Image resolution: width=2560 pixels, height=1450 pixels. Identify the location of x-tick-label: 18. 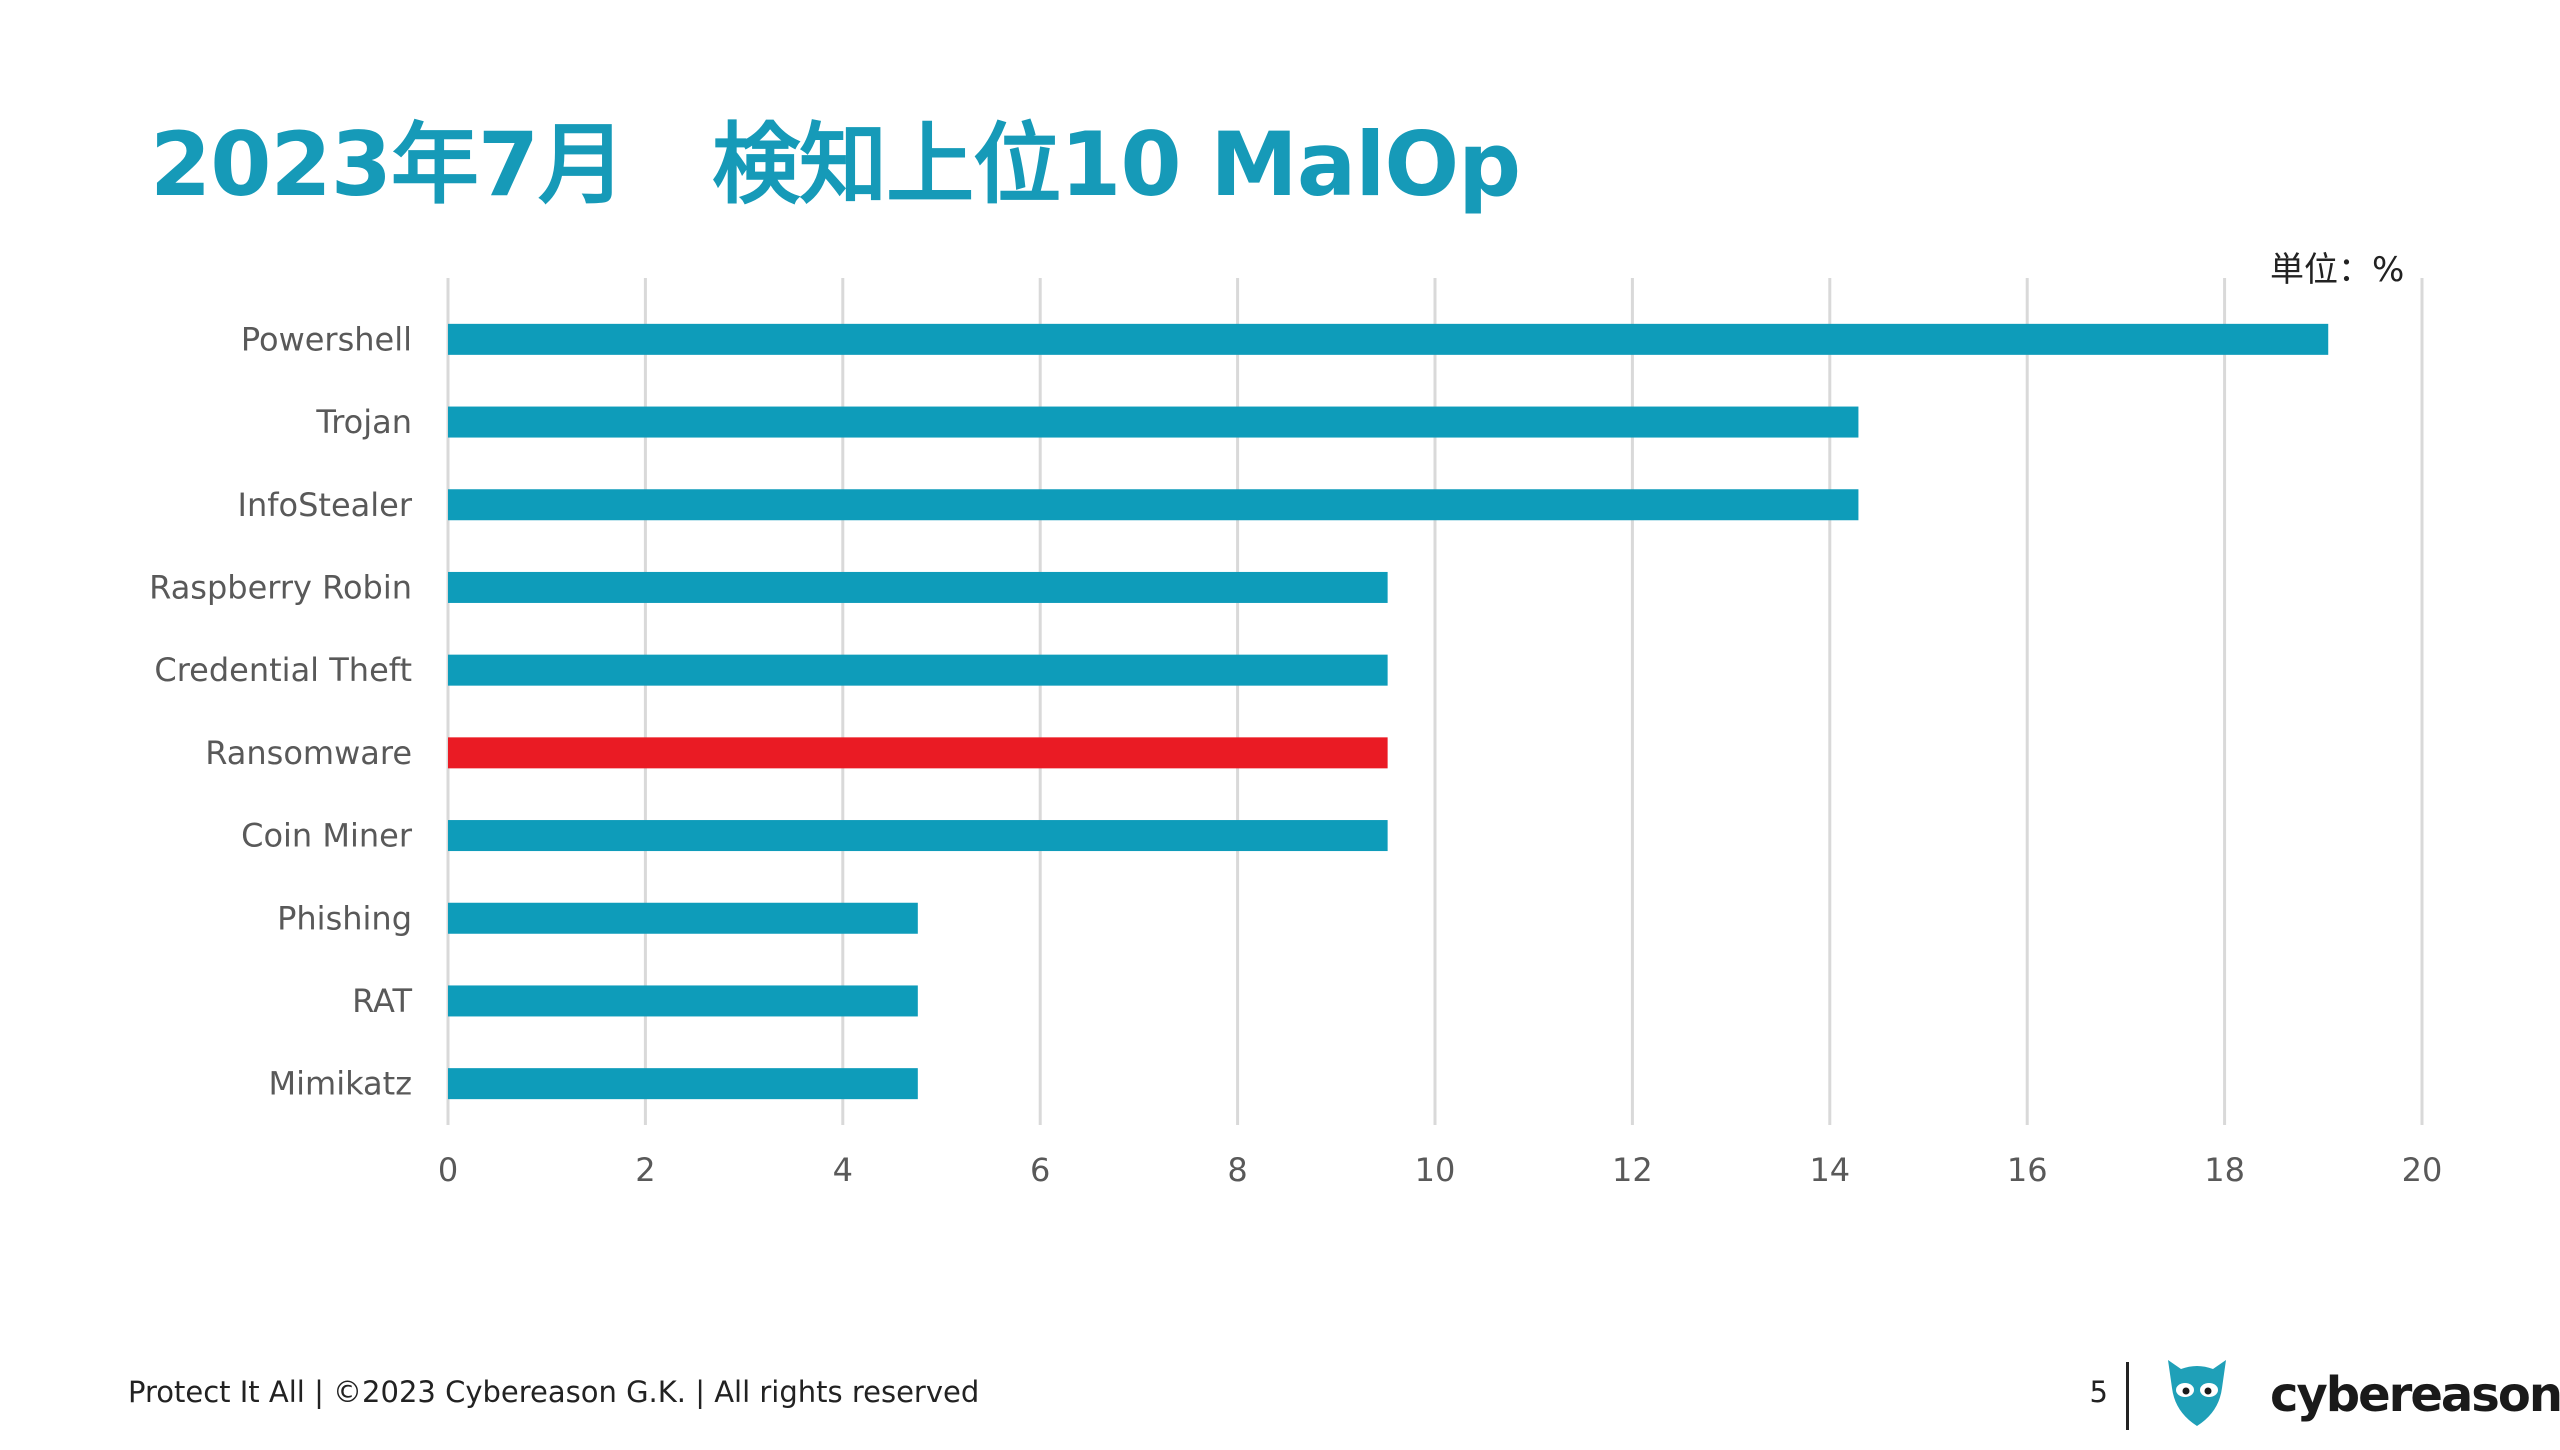
(2224, 1170).